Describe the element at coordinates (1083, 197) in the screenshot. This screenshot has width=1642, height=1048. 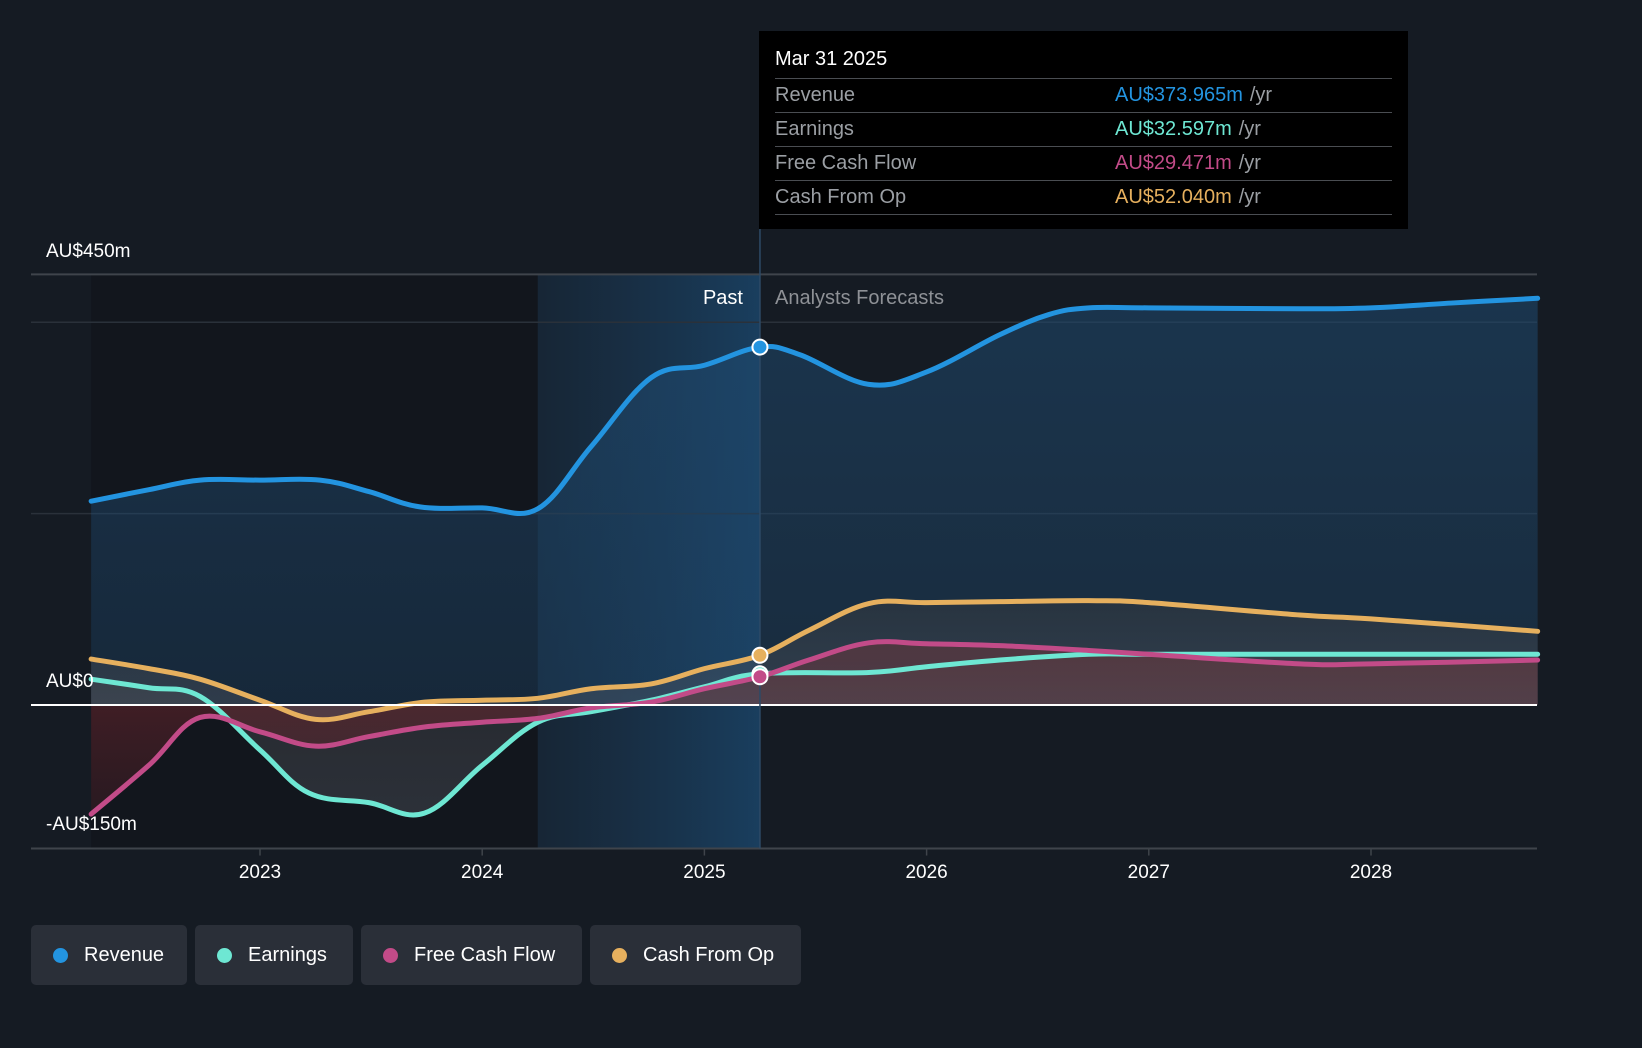
I see `tooltip-row-cash-from-op: Cash From Op AU$52.040m /yr` at that location.